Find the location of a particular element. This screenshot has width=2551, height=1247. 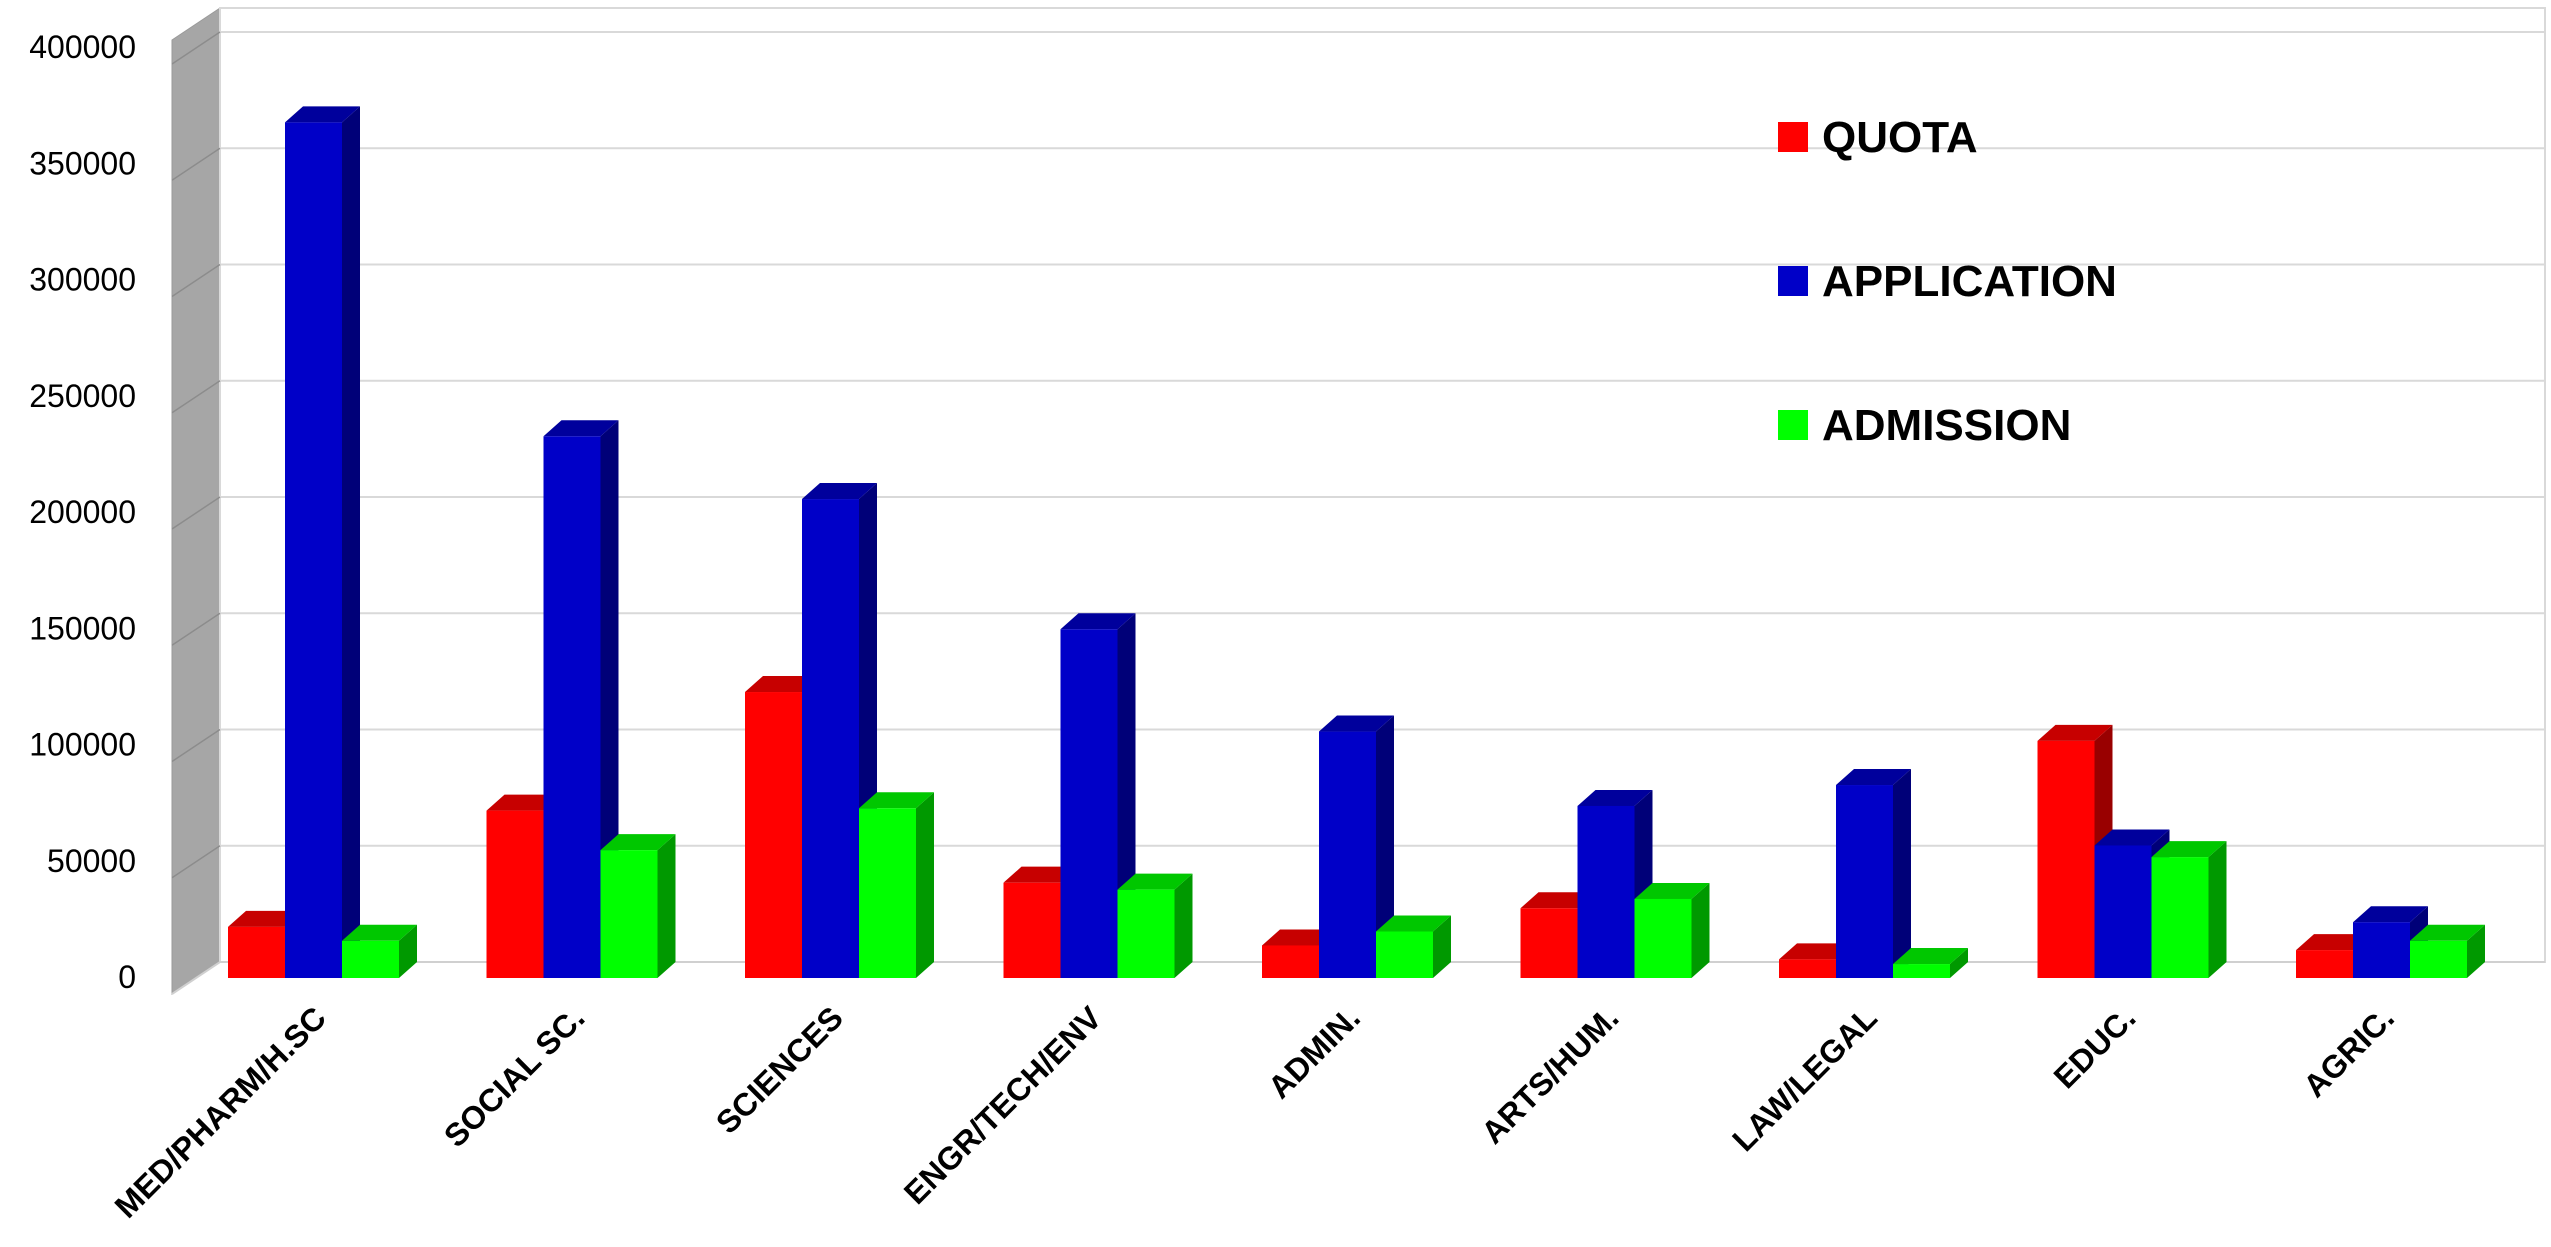

y-tick-label: 300000 is located at coordinates (82, 280).